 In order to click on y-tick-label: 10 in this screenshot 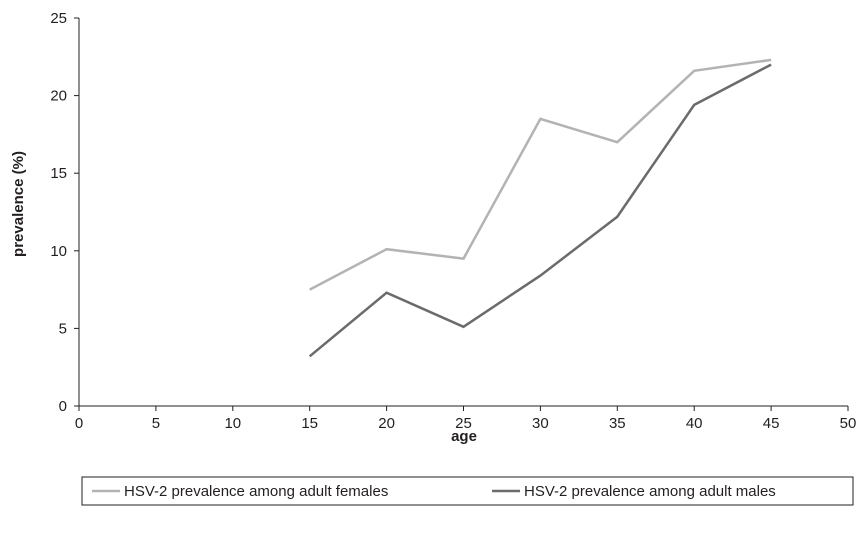, I will do `click(58, 251)`.